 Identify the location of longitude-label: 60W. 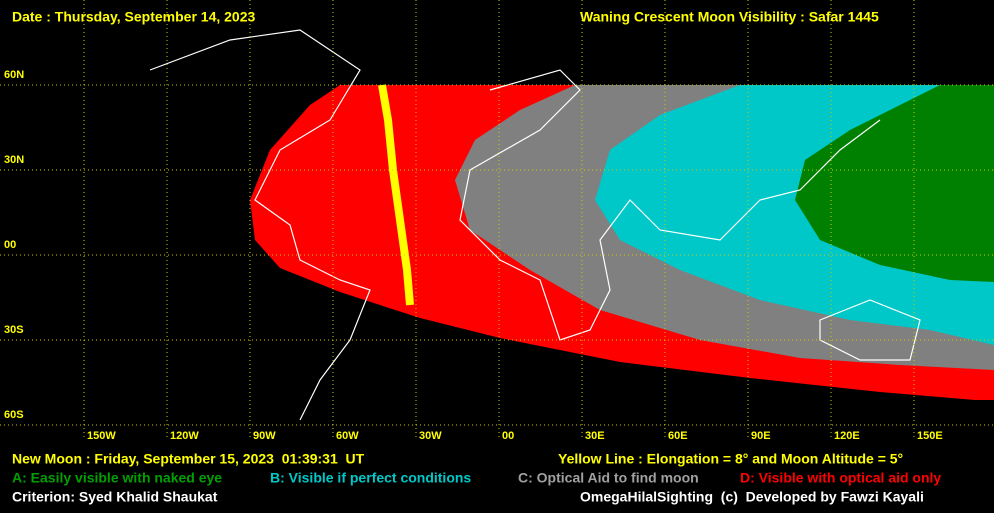
(347, 436).